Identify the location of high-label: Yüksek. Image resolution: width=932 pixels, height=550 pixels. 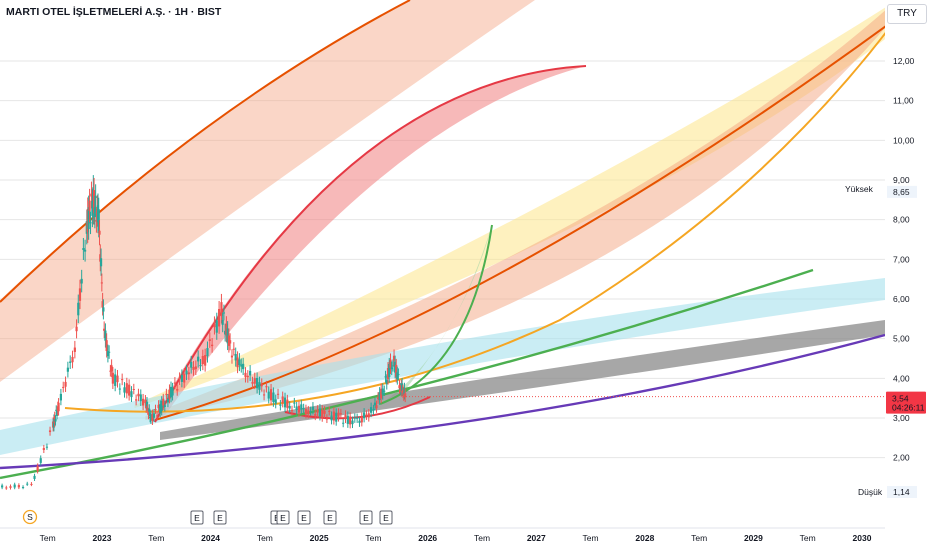
(859, 189).